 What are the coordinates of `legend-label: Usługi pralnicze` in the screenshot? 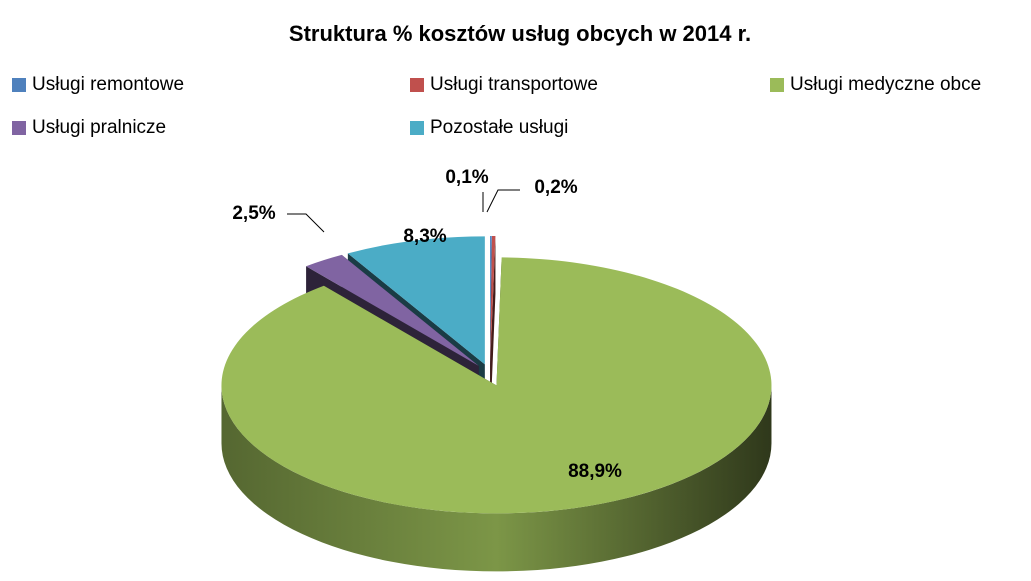 It's located at (99, 127).